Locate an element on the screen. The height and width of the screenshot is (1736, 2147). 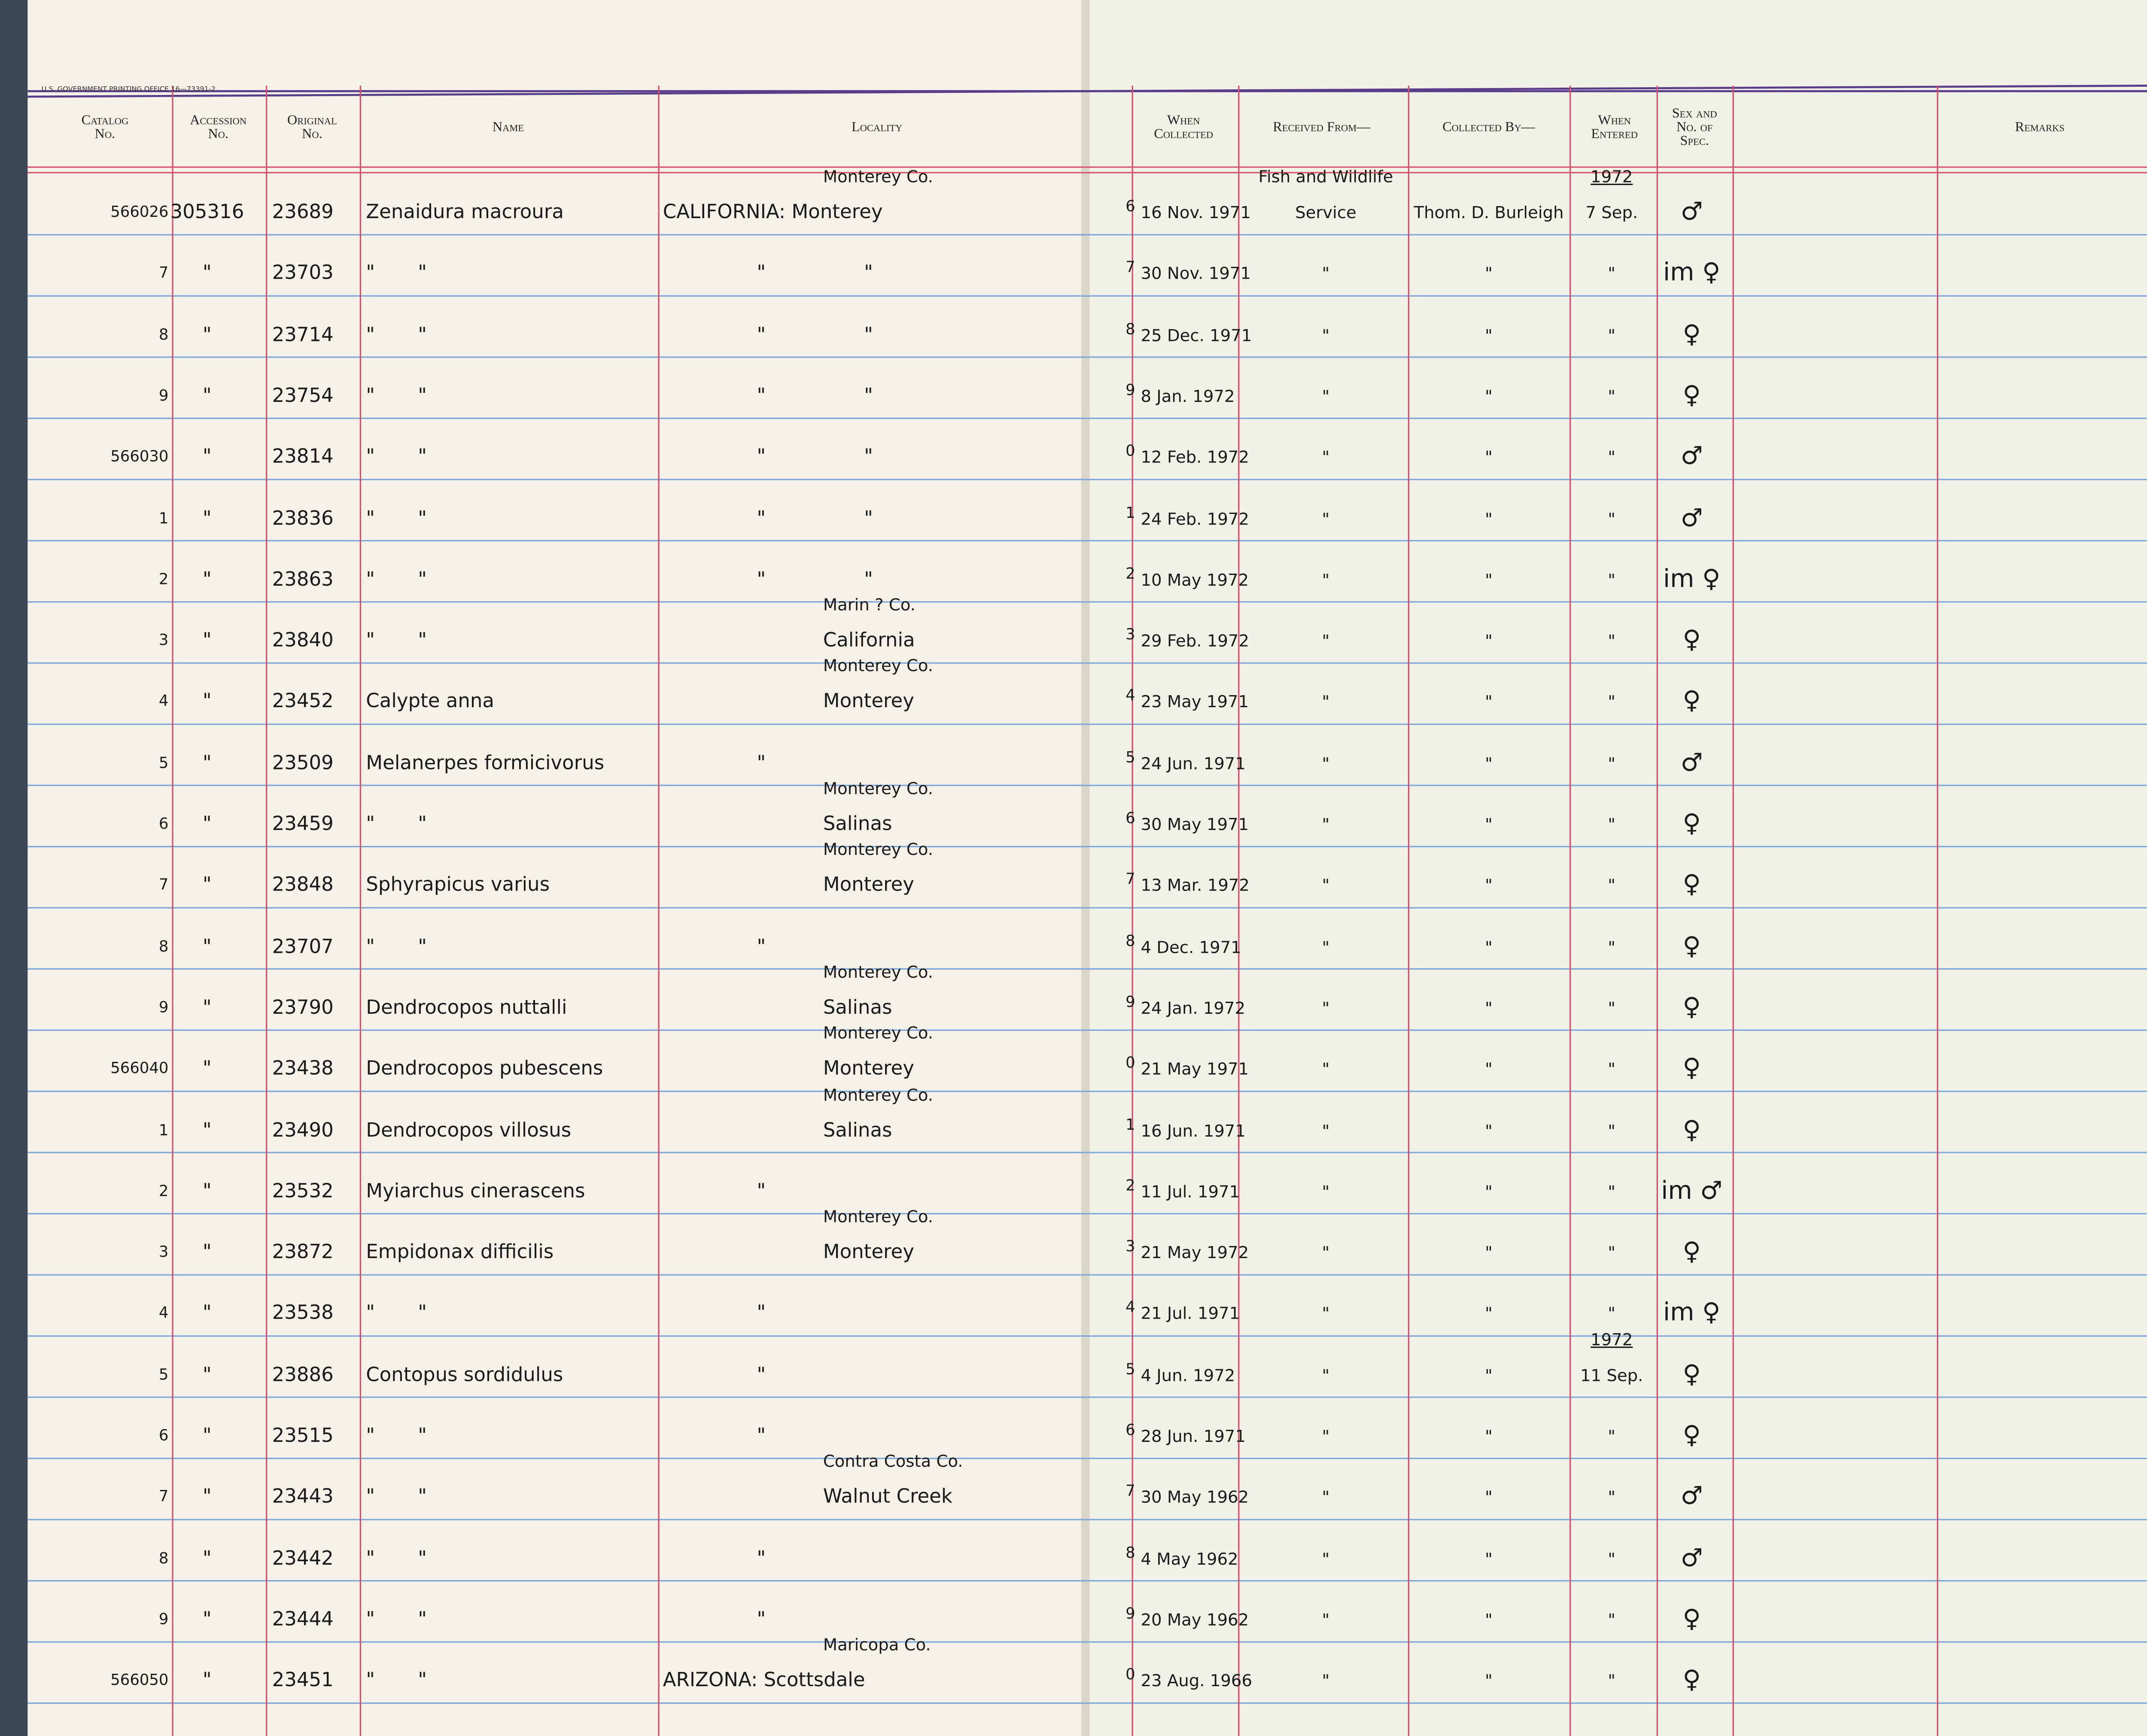
column-header: Original No. is located at coordinates (312, 128).